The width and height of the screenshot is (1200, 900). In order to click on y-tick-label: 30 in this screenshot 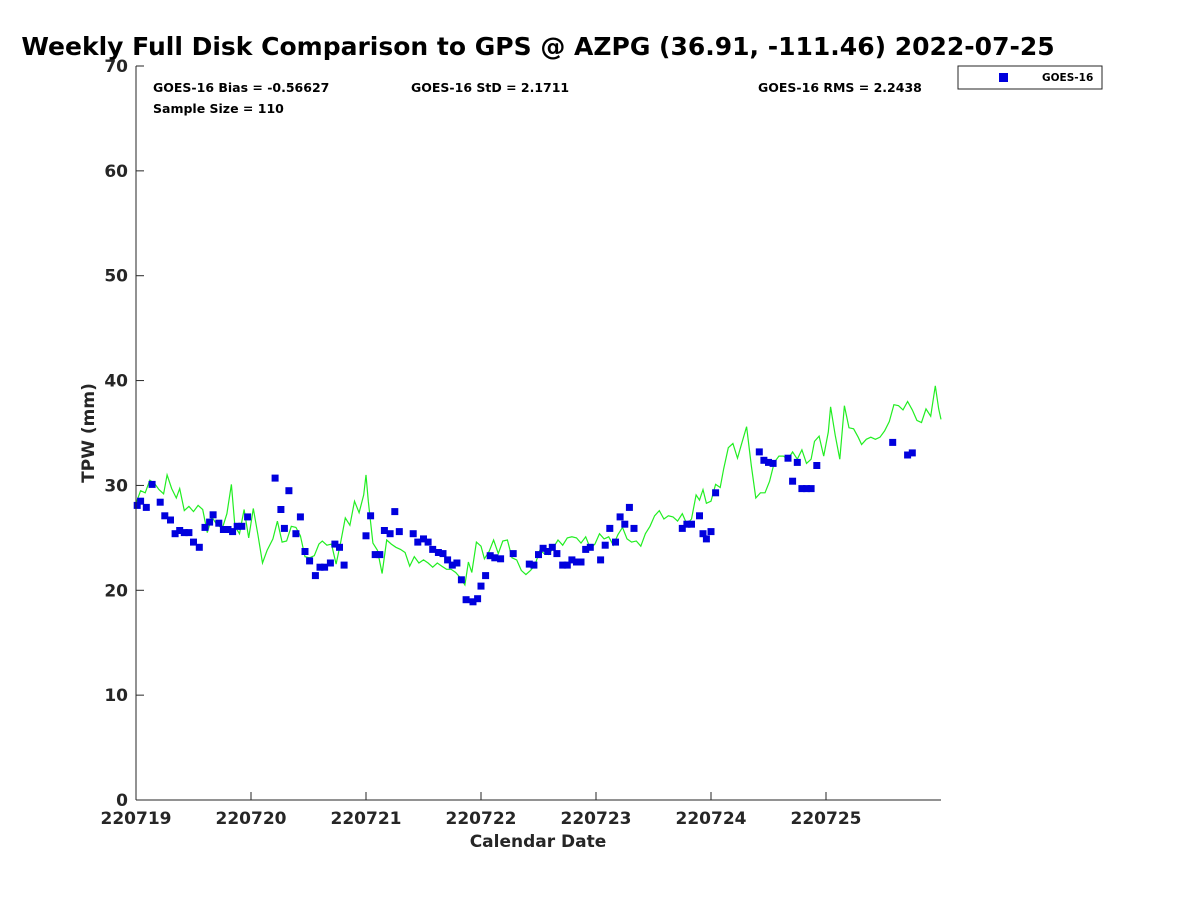, I will do `click(116, 486)`.